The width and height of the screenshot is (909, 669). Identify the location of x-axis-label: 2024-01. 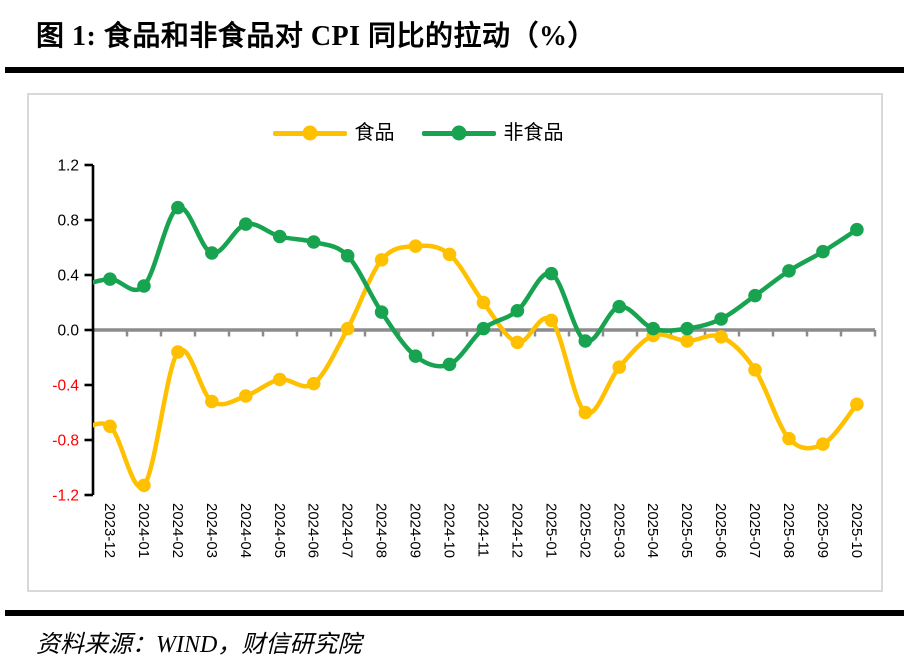
(143, 530).